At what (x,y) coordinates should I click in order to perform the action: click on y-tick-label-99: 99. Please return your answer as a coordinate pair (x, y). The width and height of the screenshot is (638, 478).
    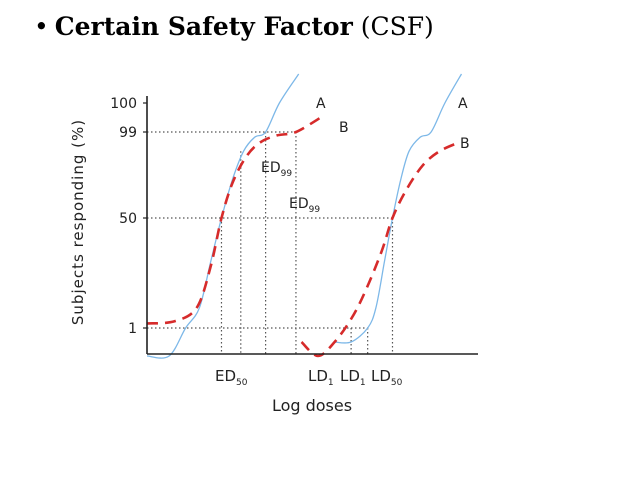
    Looking at the image, I should click on (128, 133).